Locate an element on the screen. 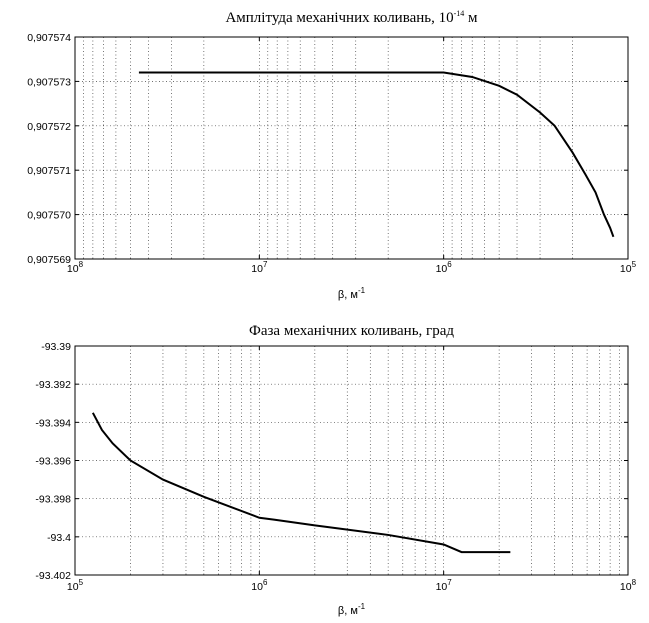 Image resolution: width=649 pixels, height=623 pixels. y-tick-label: -93.392 is located at coordinates (53, 385).